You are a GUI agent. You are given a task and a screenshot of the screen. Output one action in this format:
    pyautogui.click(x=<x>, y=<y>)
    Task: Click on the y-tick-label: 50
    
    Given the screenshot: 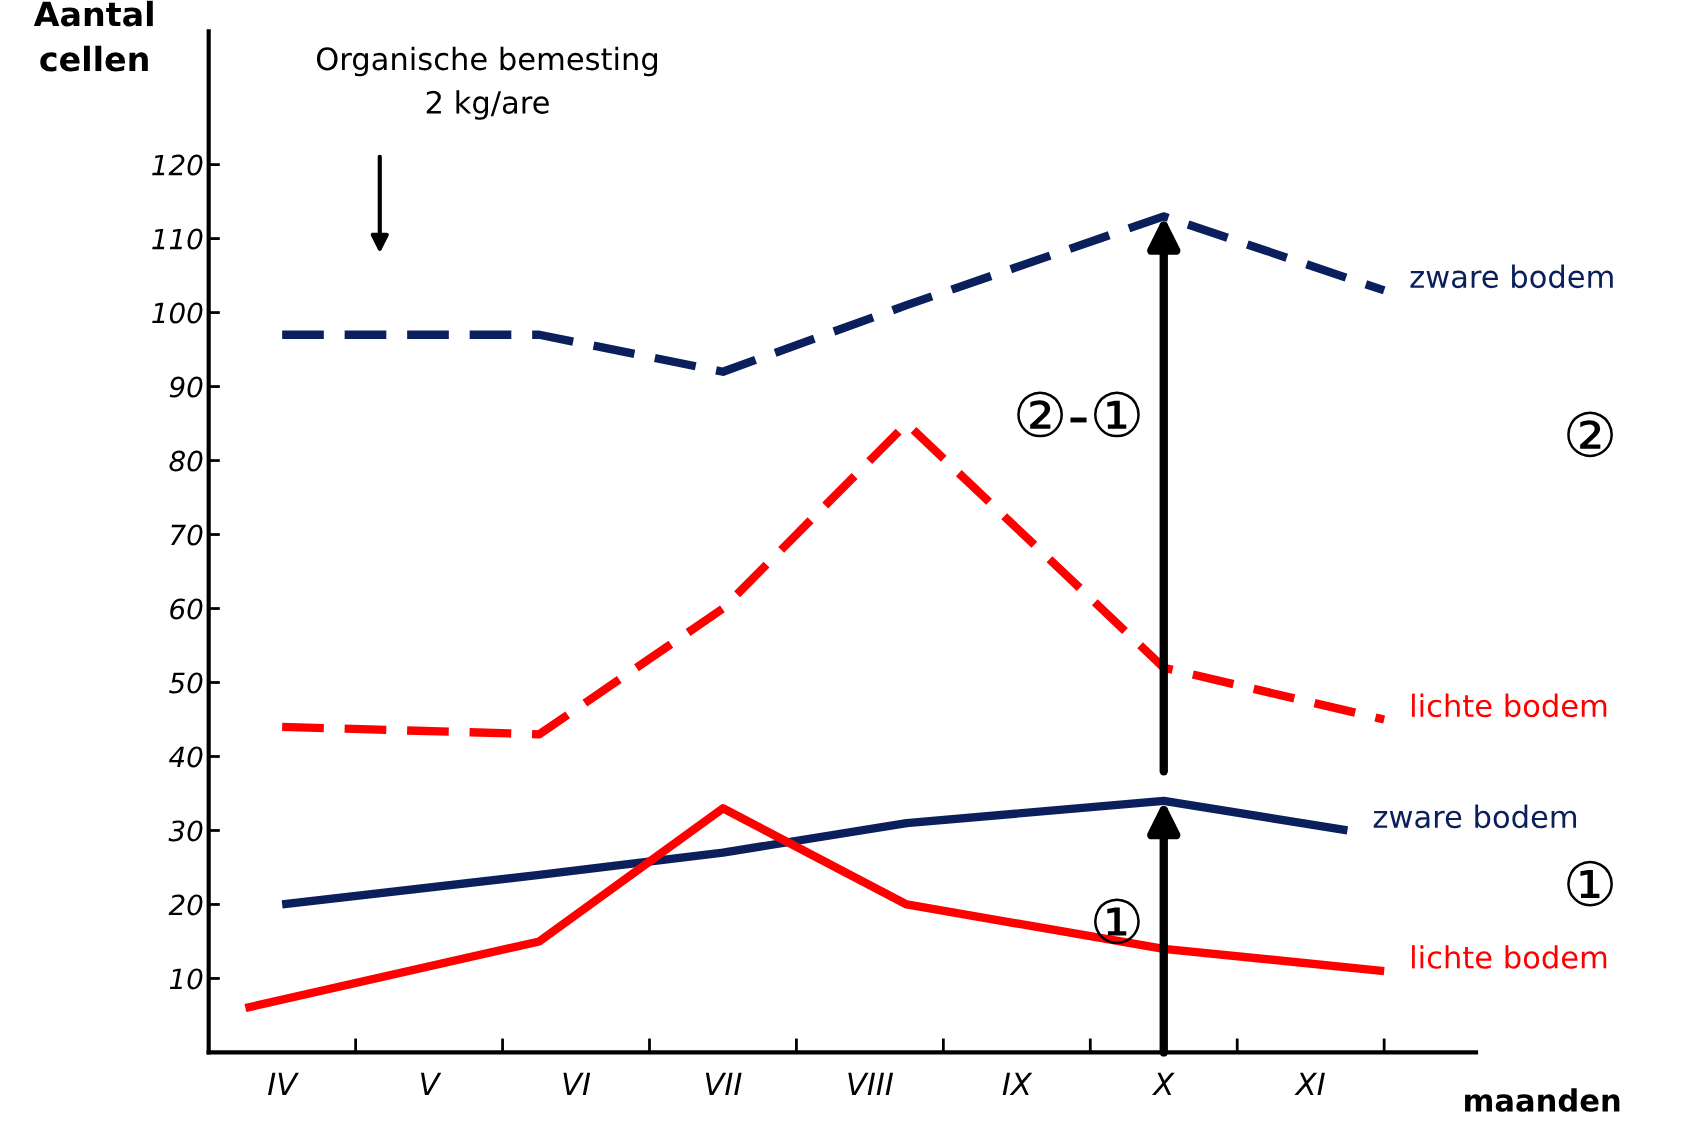 What is the action you would take?
    pyautogui.click(x=186, y=683)
    